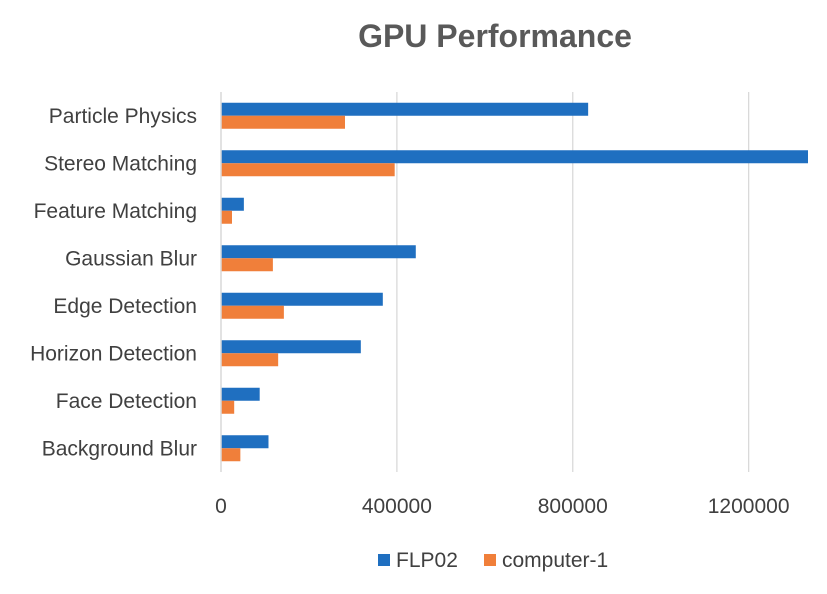 This screenshot has height=594, width=827. Describe the element at coordinates (427, 560) in the screenshot. I see `legend-label: FLP02` at that location.